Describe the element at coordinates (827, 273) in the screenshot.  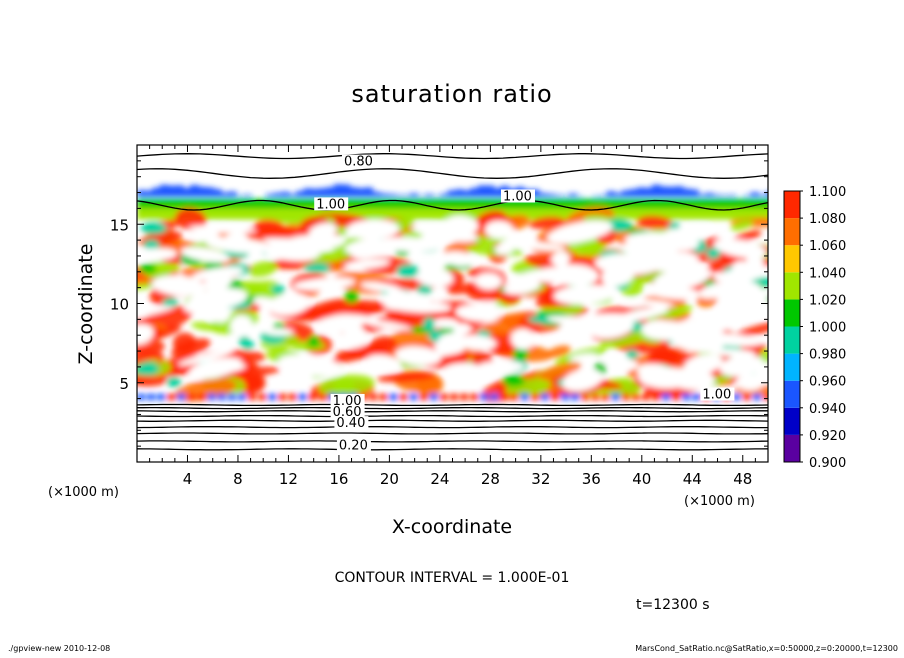
I see `colorbar-label: 1.040` at that location.